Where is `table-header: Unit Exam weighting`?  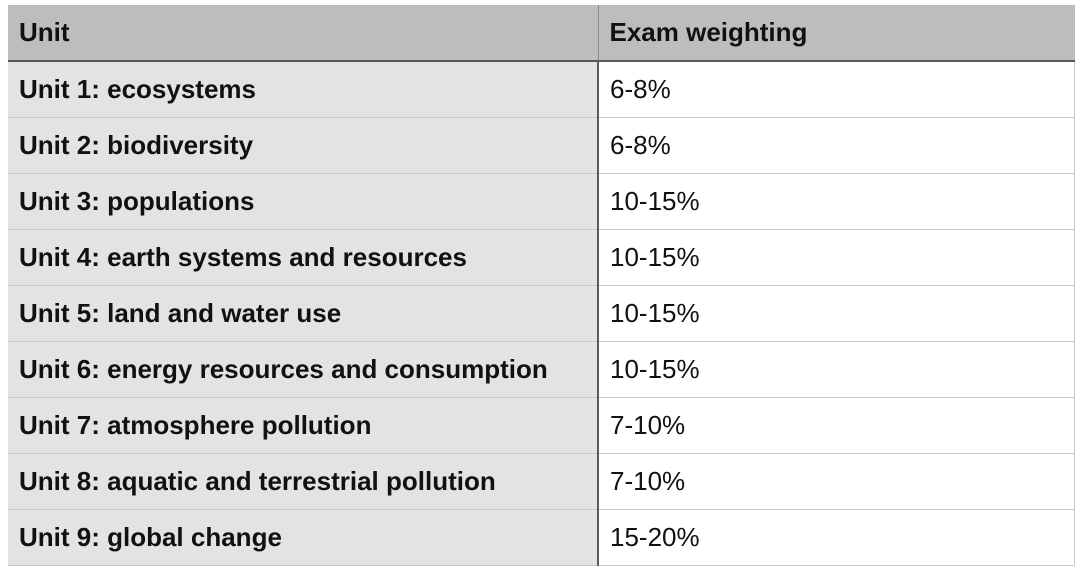
table-header: Unit Exam weighting is located at coordinates (541, 33).